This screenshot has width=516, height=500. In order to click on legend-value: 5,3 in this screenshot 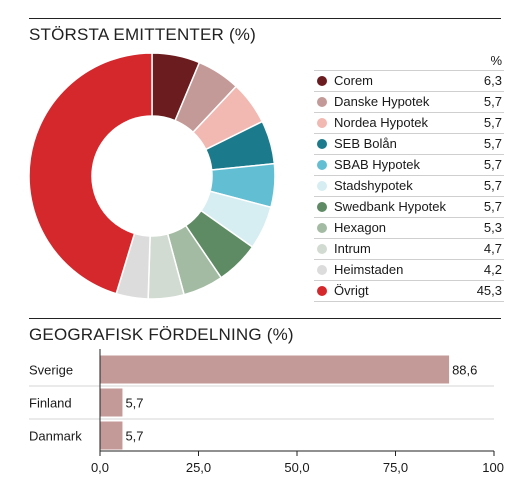, I will do `click(492, 227)`.